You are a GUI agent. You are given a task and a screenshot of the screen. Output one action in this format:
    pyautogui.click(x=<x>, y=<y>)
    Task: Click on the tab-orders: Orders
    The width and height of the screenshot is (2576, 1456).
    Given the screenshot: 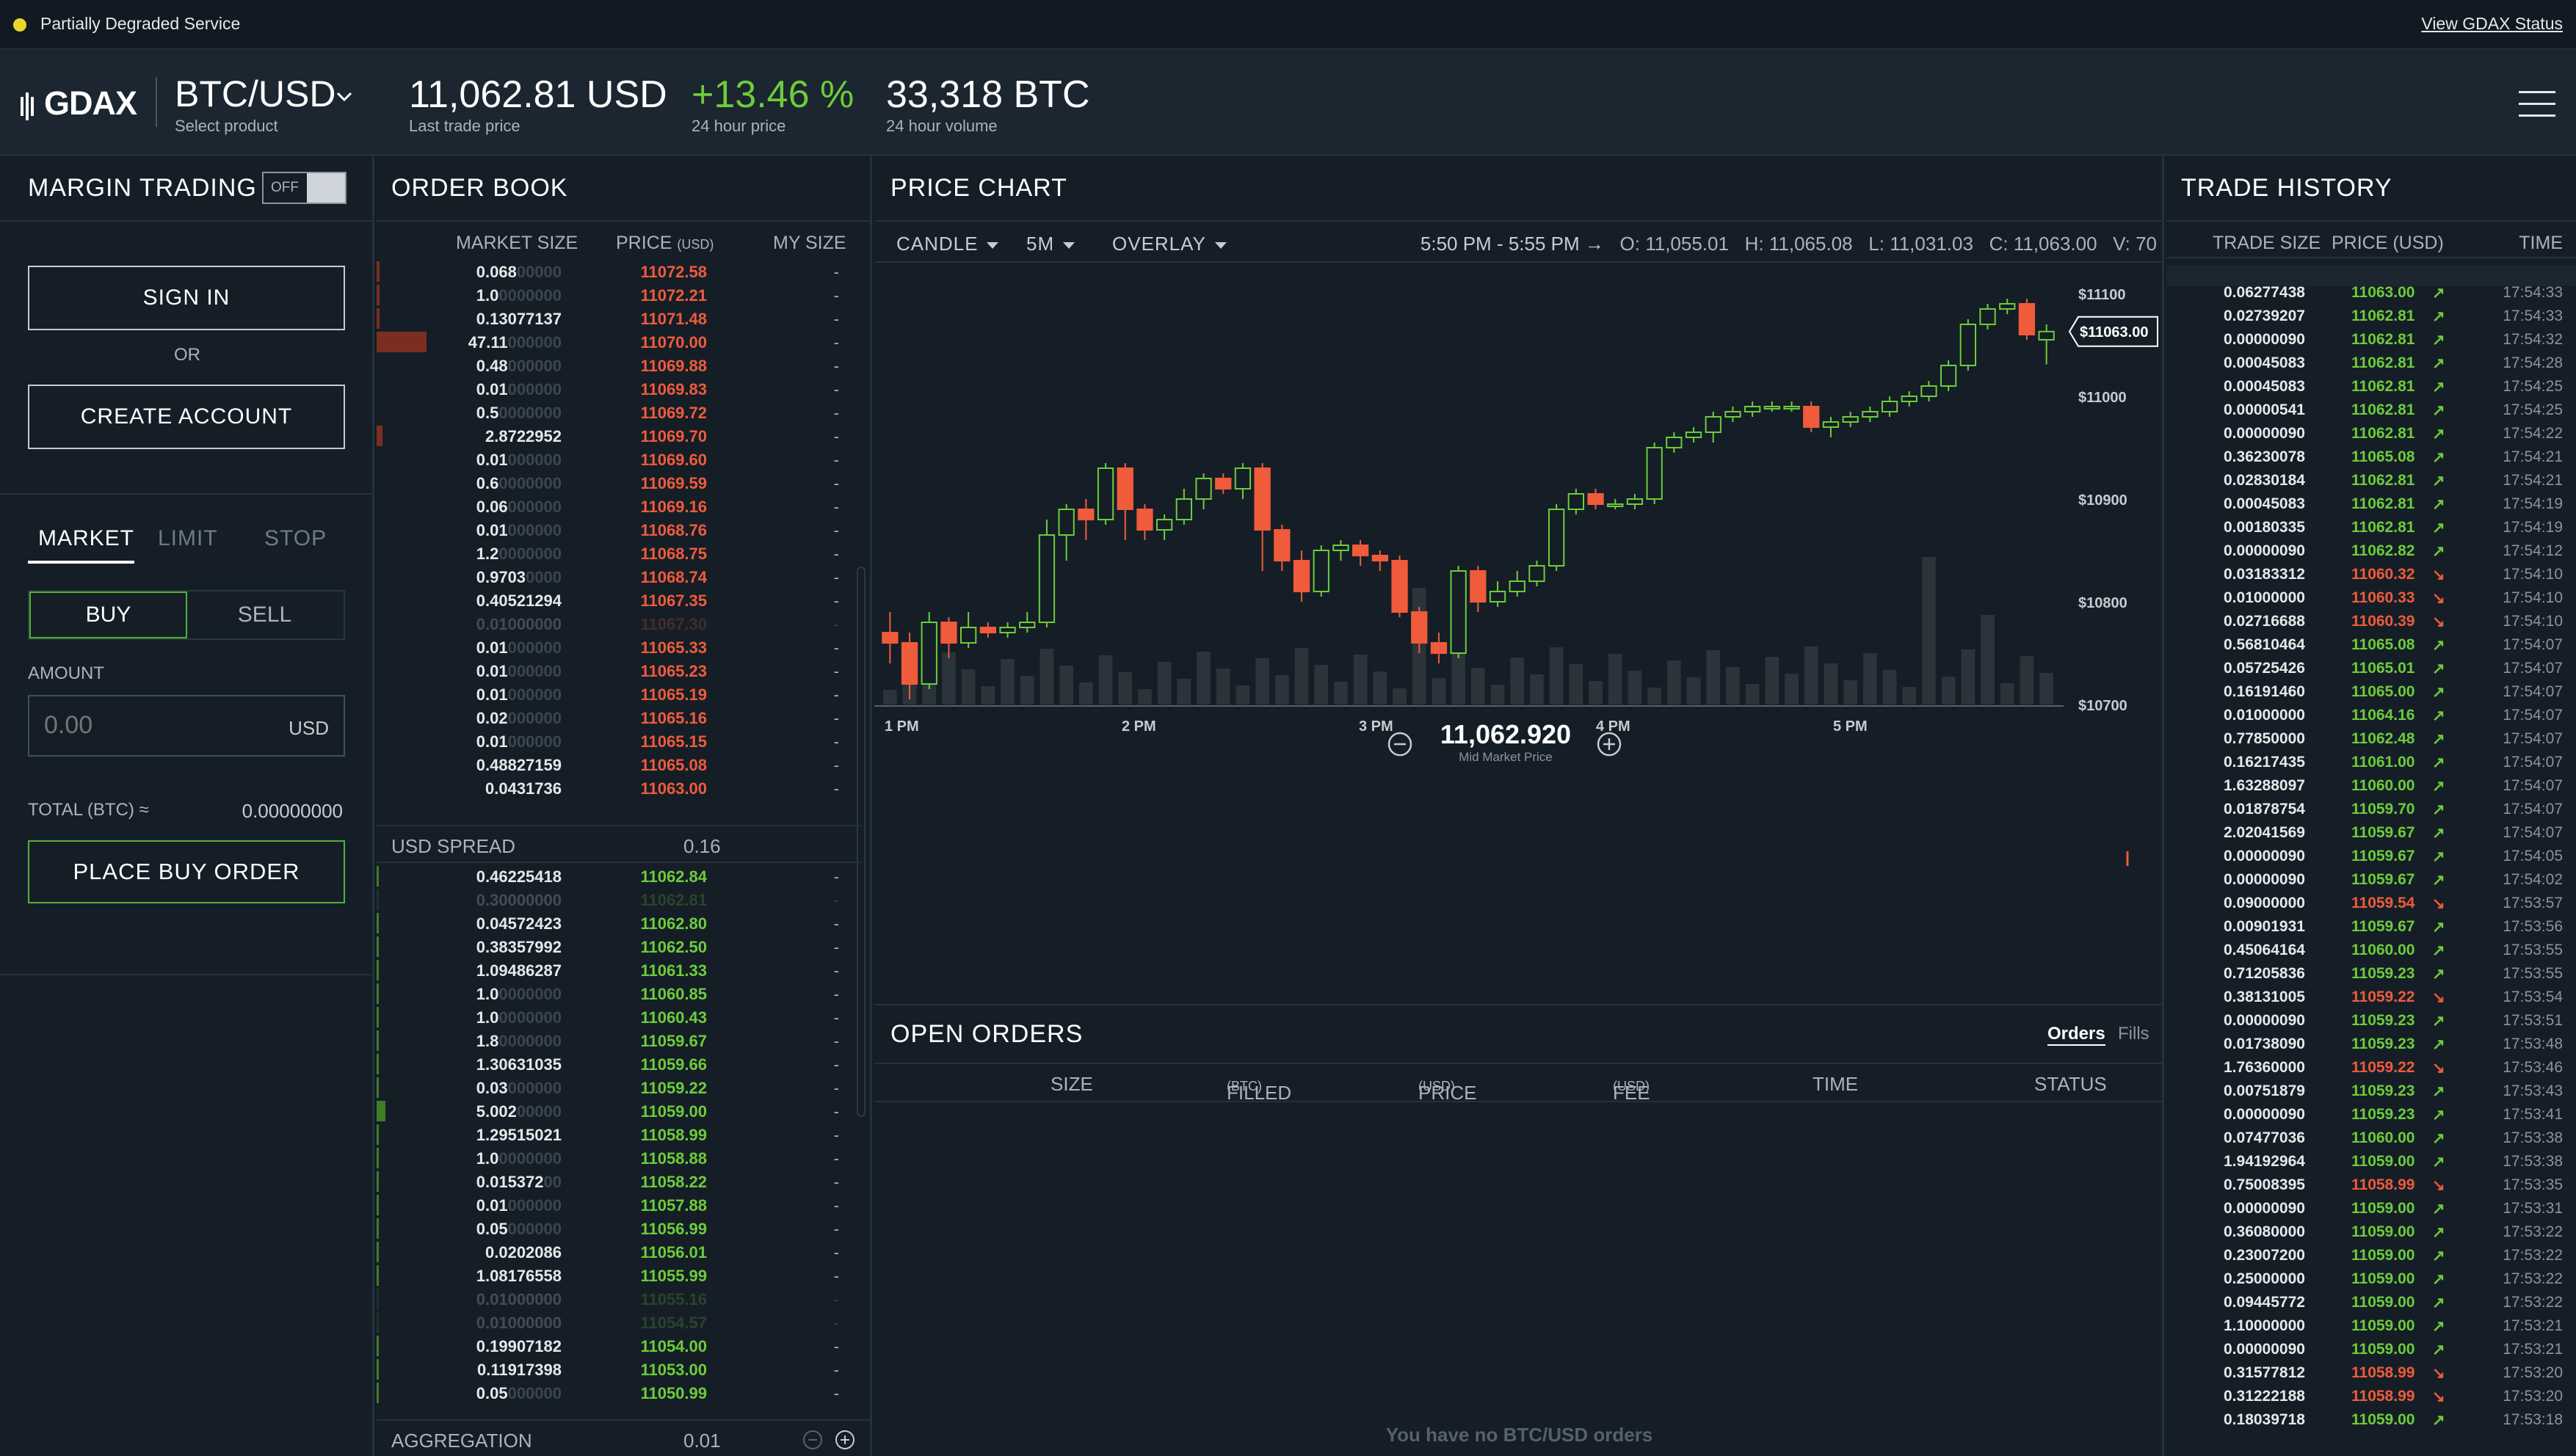 What is the action you would take?
    pyautogui.click(x=2076, y=1035)
    